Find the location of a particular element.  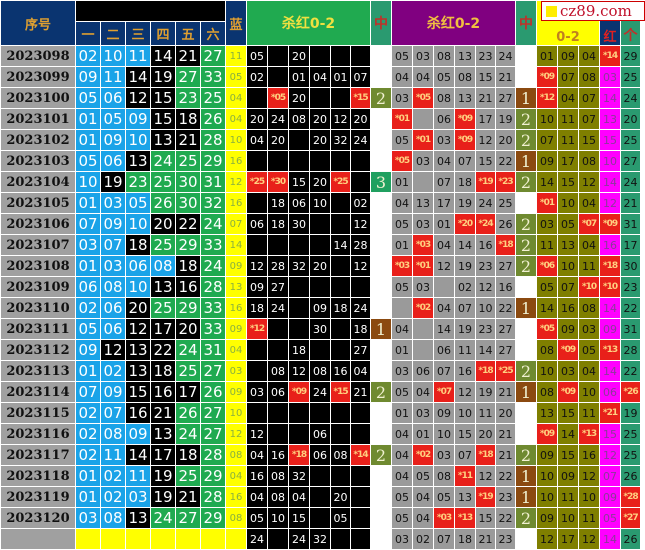

hit-count-1: 2 is located at coordinates (381, 98).